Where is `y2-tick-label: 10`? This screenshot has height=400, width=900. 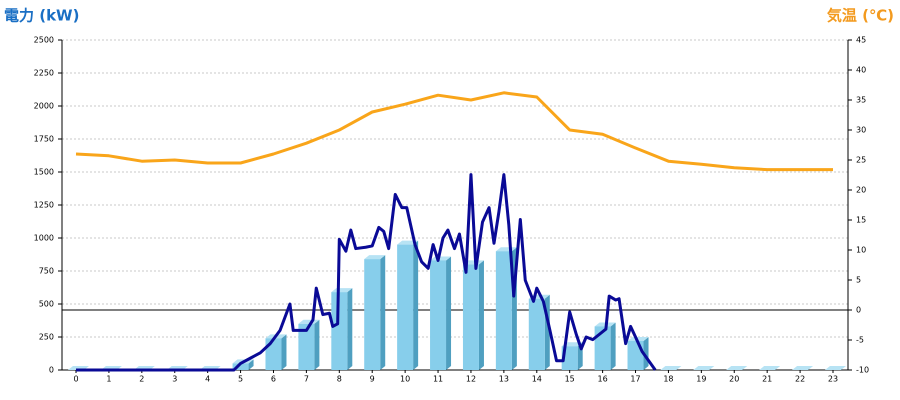
y2-tick-label: 10 is located at coordinates (861, 250).